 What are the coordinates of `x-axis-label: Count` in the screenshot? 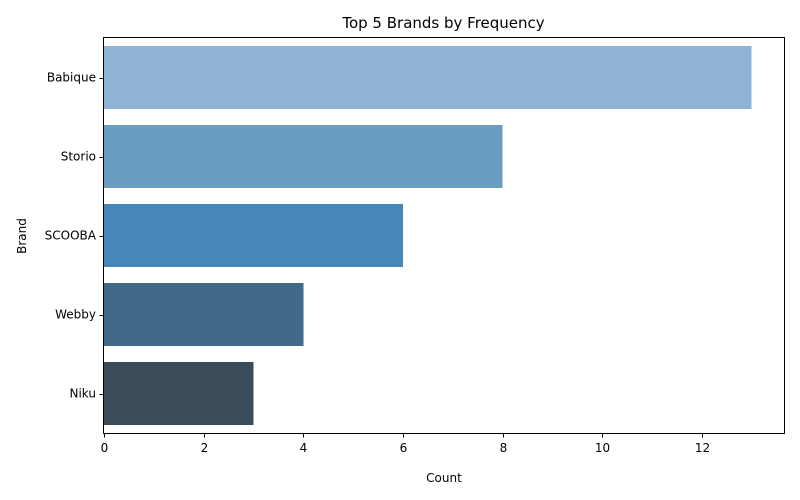 It's located at (444, 478).